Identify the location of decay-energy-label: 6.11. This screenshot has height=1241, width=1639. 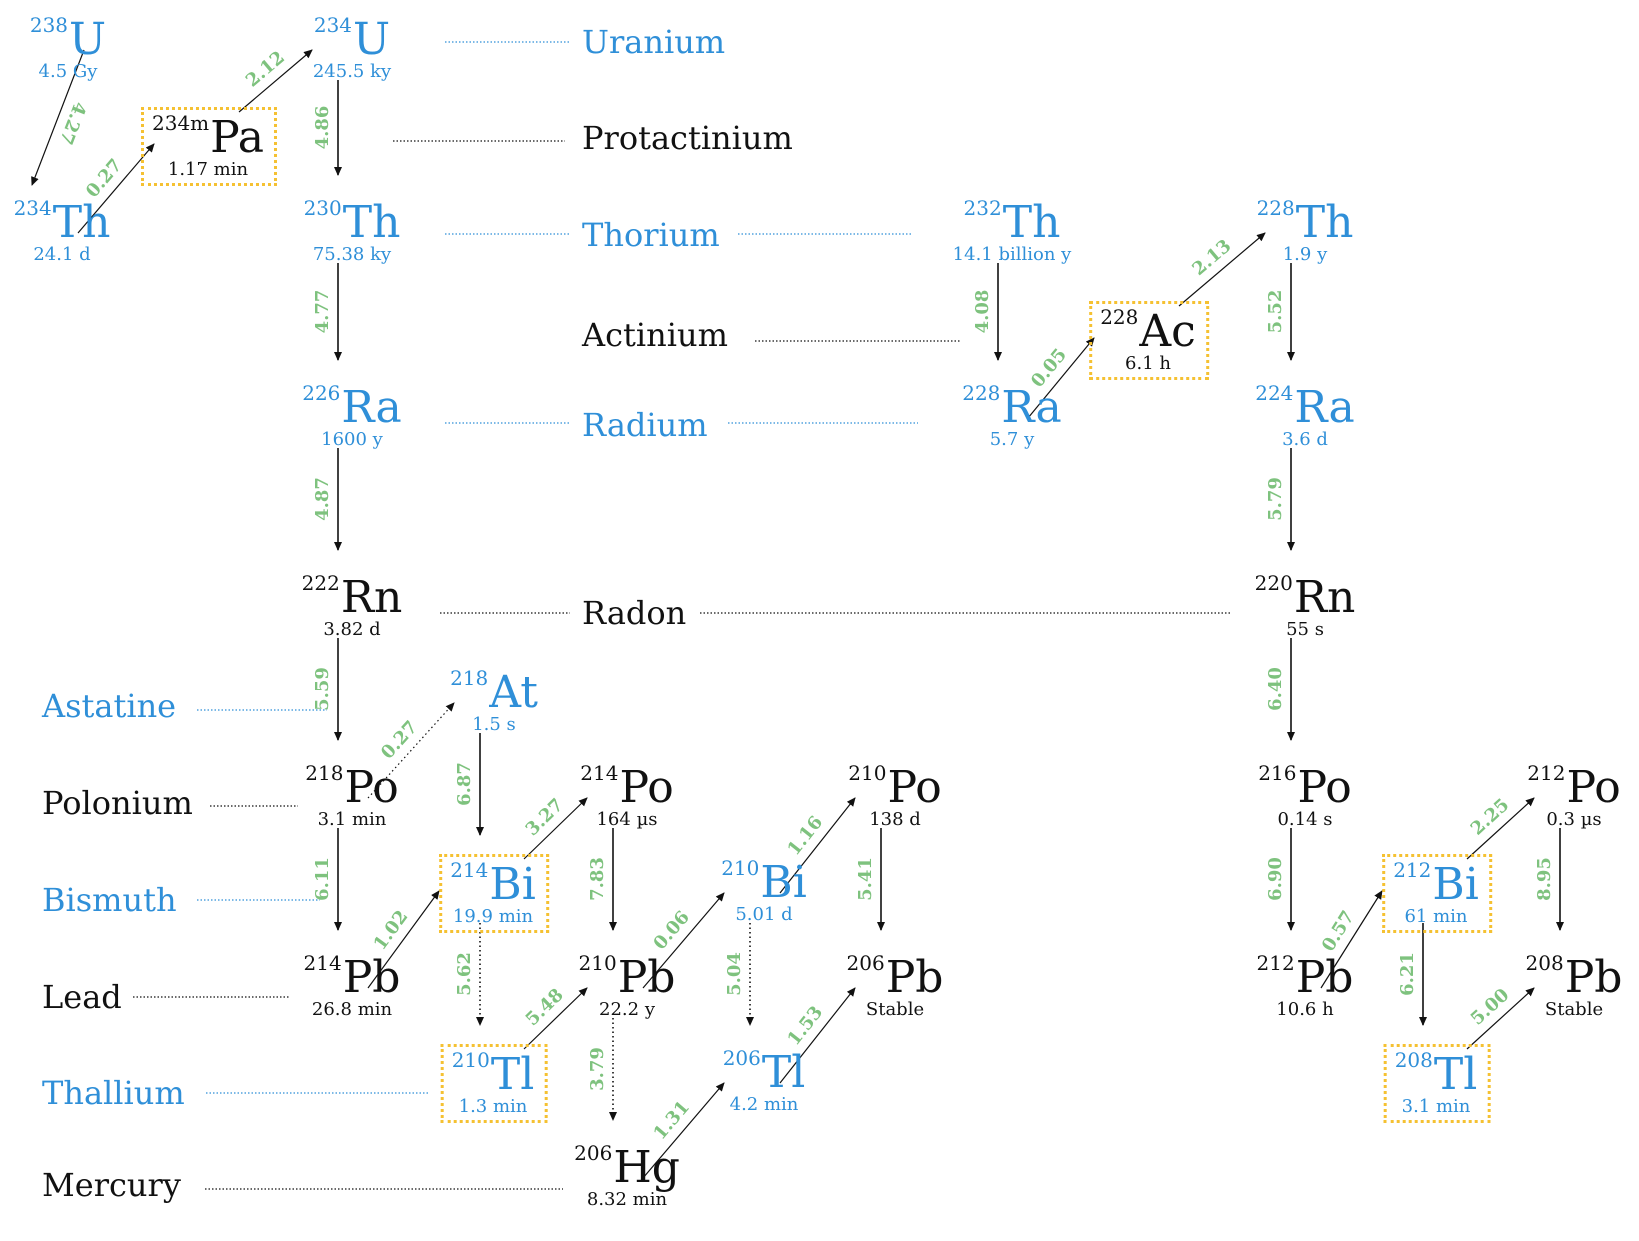
(322, 879).